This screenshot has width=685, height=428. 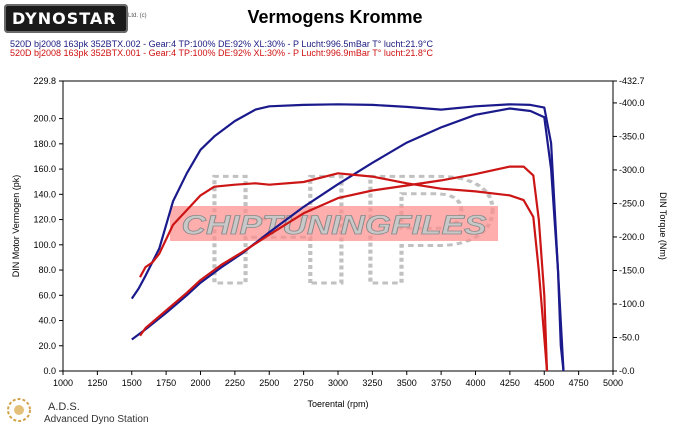 I want to click on y-tick-label: 20.0, so click(x=47, y=346).